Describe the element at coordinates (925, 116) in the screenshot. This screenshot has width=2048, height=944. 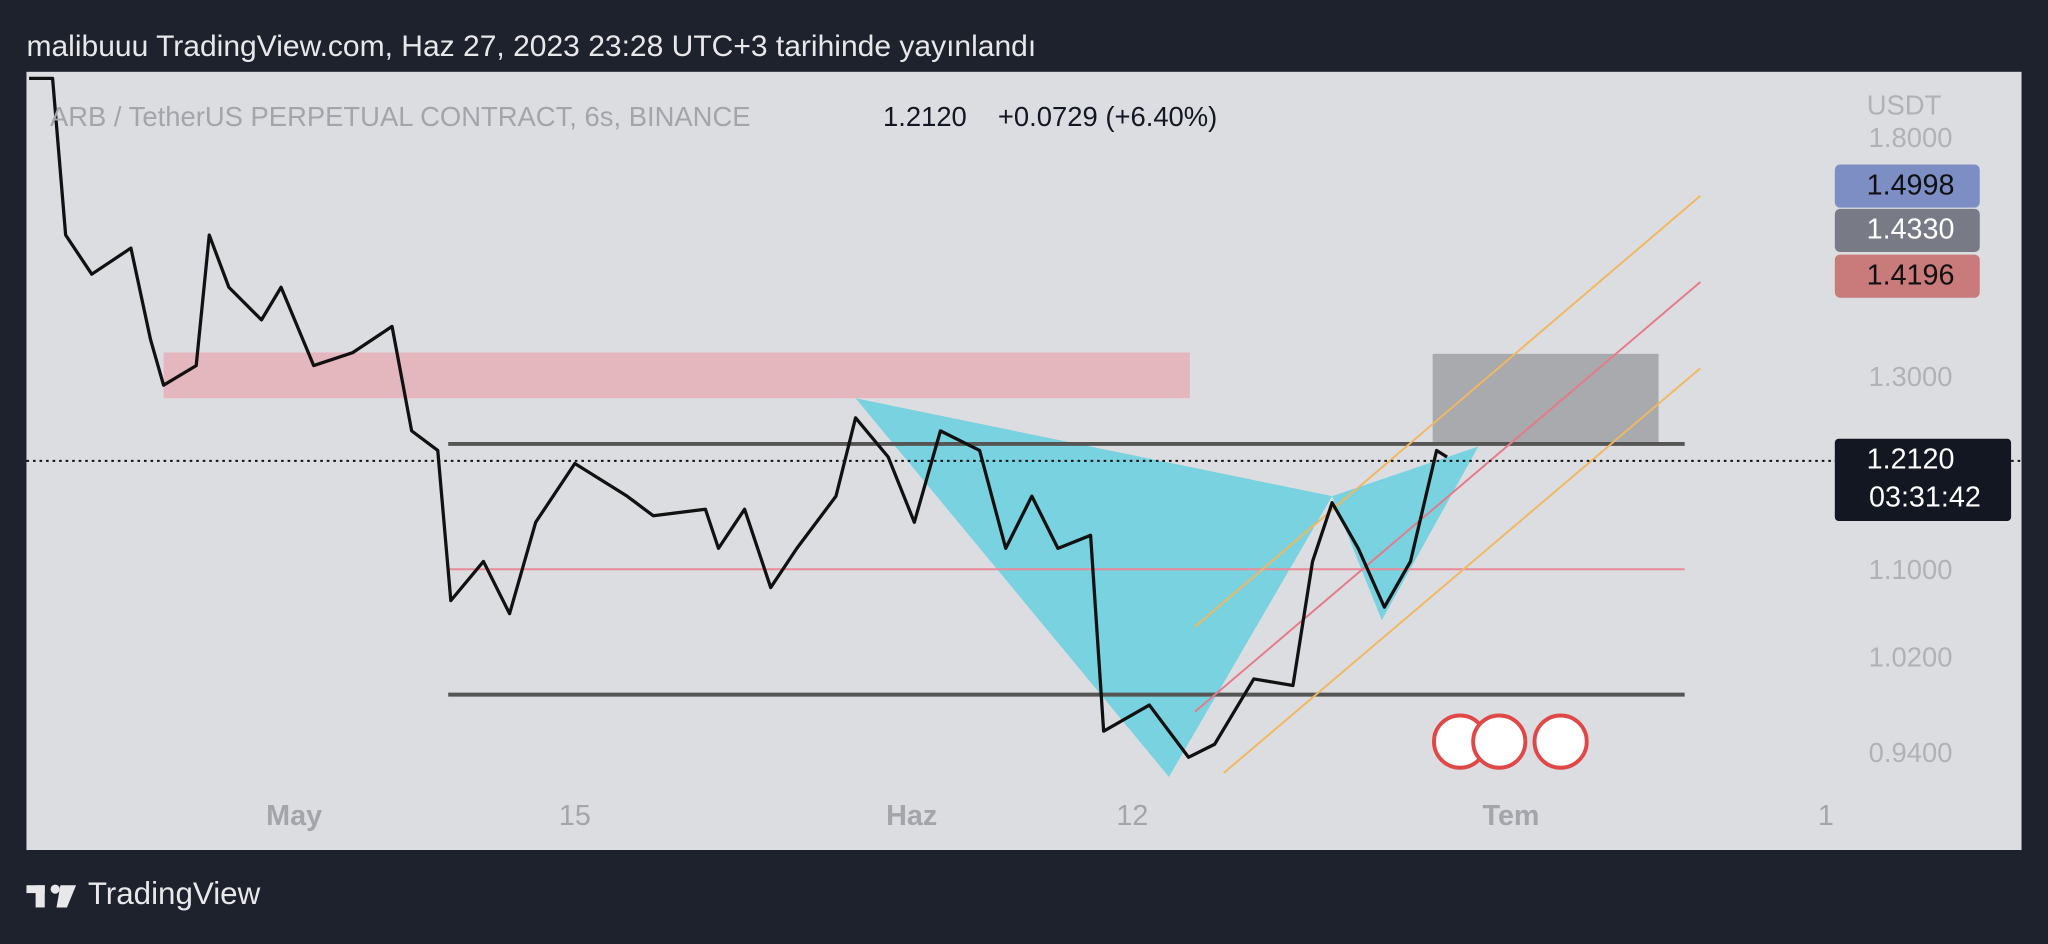
I see `symbol-price: 1.2120` at that location.